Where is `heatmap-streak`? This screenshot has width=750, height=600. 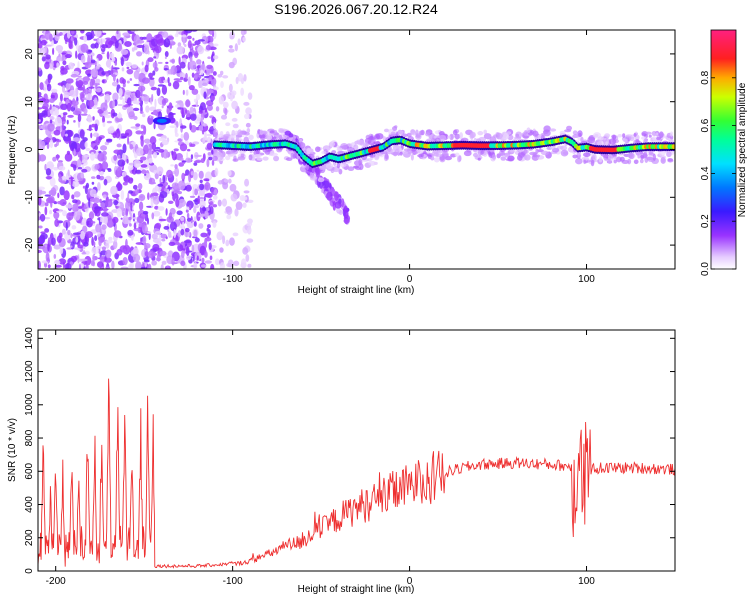 heatmap-streak is located at coordinates (338, 205).